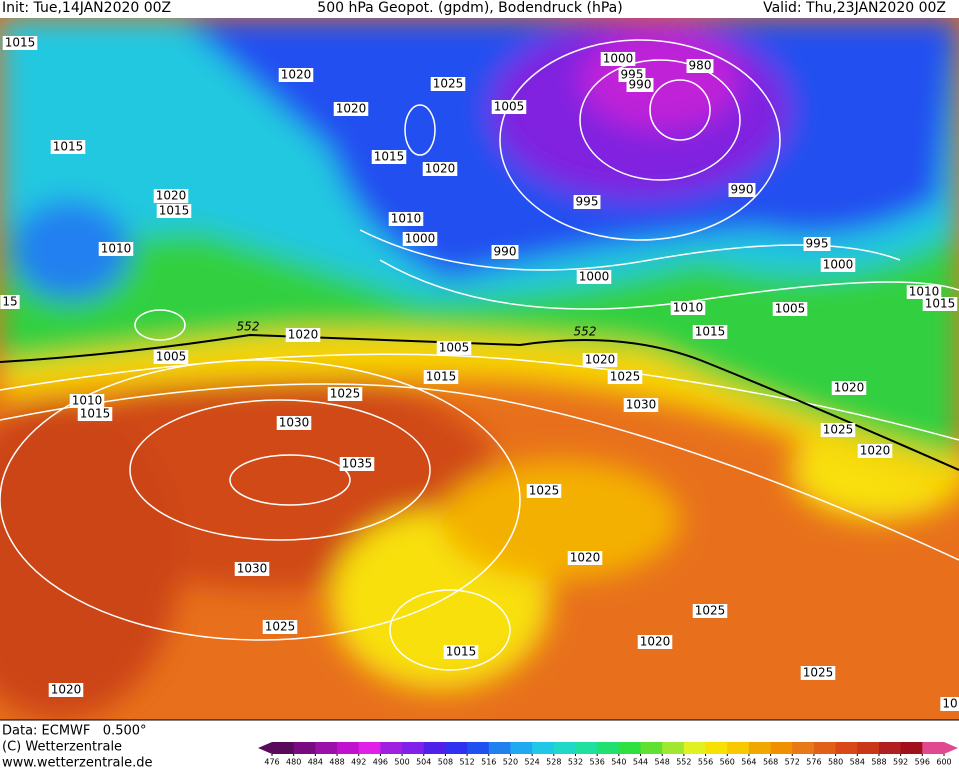 This screenshot has width=959, height=770. Describe the element at coordinates (857, 762) in the screenshot. I see `colorbar-label: 584` at that location.